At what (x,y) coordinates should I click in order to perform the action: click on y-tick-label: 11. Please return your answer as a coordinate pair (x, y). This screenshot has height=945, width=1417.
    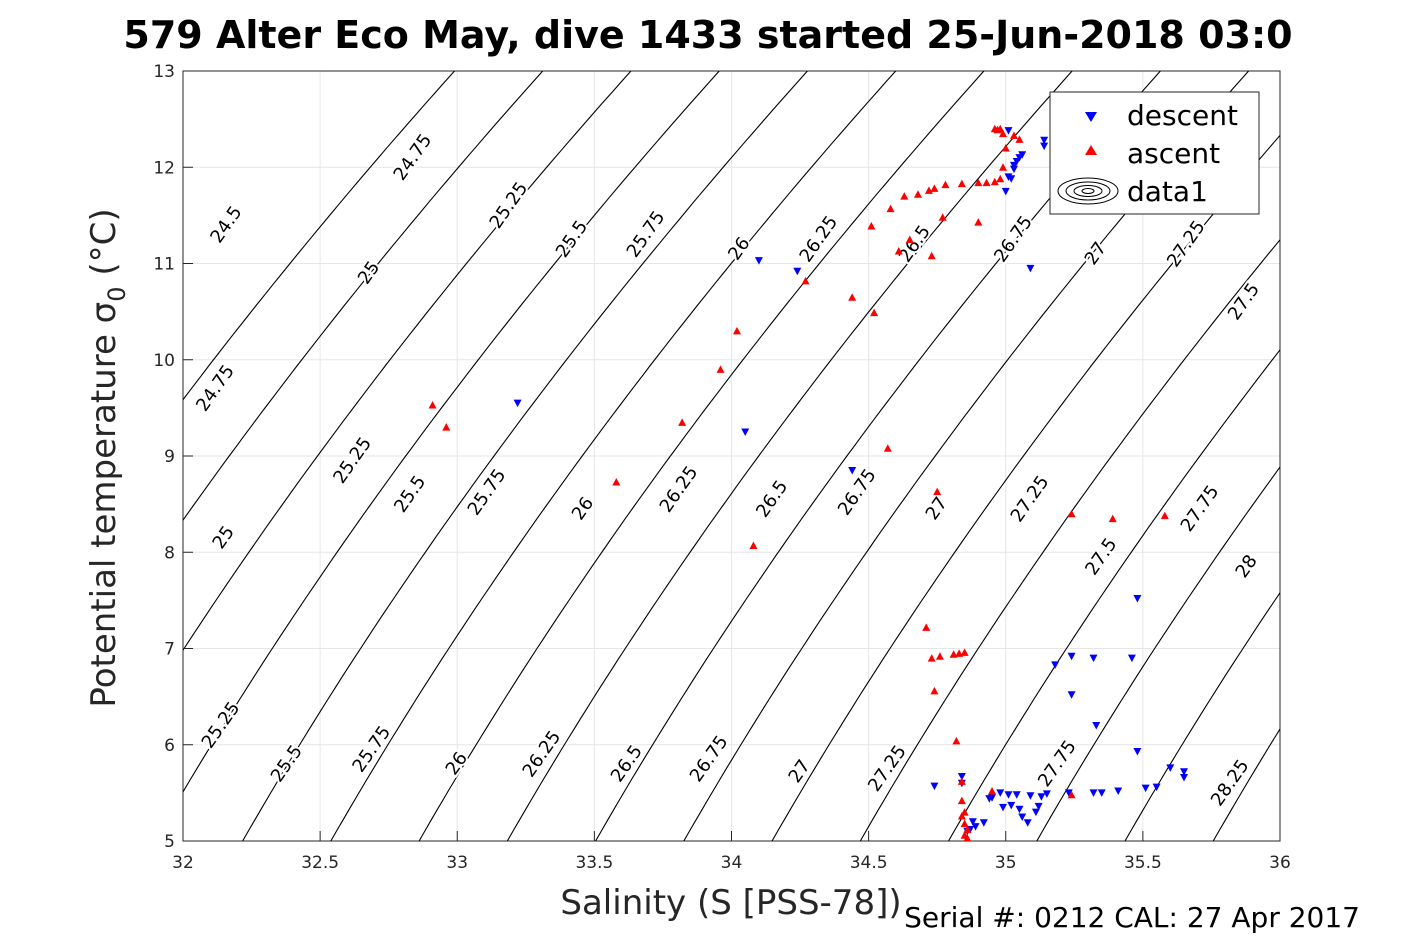
    Looking at the image, I should click on (164, 265).